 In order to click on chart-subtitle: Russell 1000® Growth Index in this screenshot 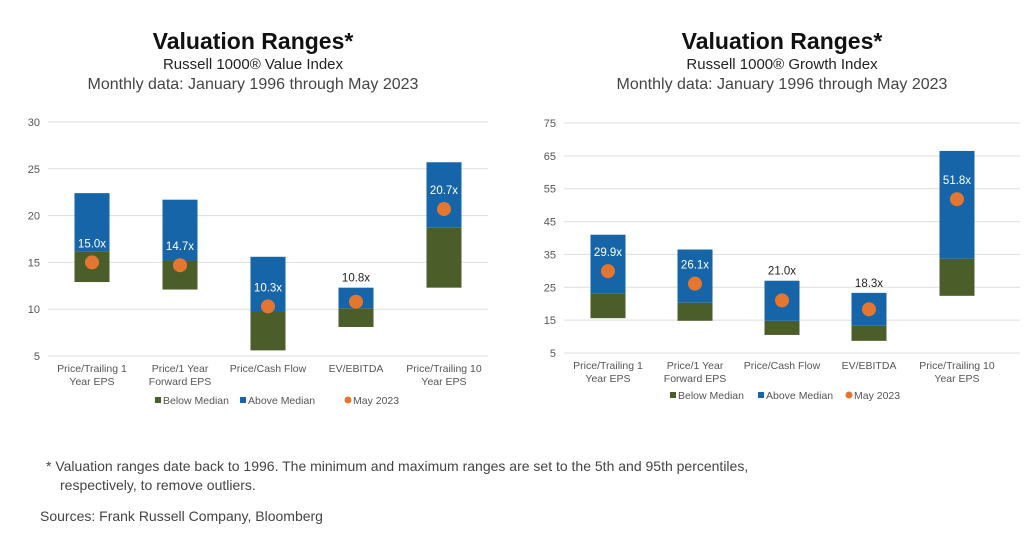, I will do `click(782, 64)`.